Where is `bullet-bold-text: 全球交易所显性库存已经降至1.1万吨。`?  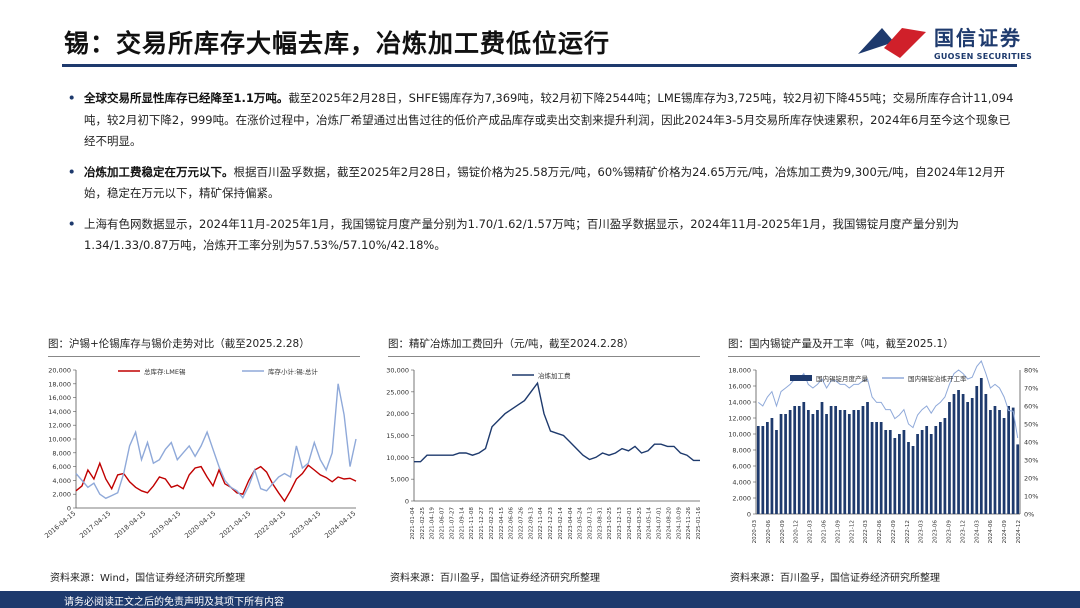 bullet-bold-text: 全球交易所显性库存已经降至1.1万吨。 is located at coordinates (186, 98).